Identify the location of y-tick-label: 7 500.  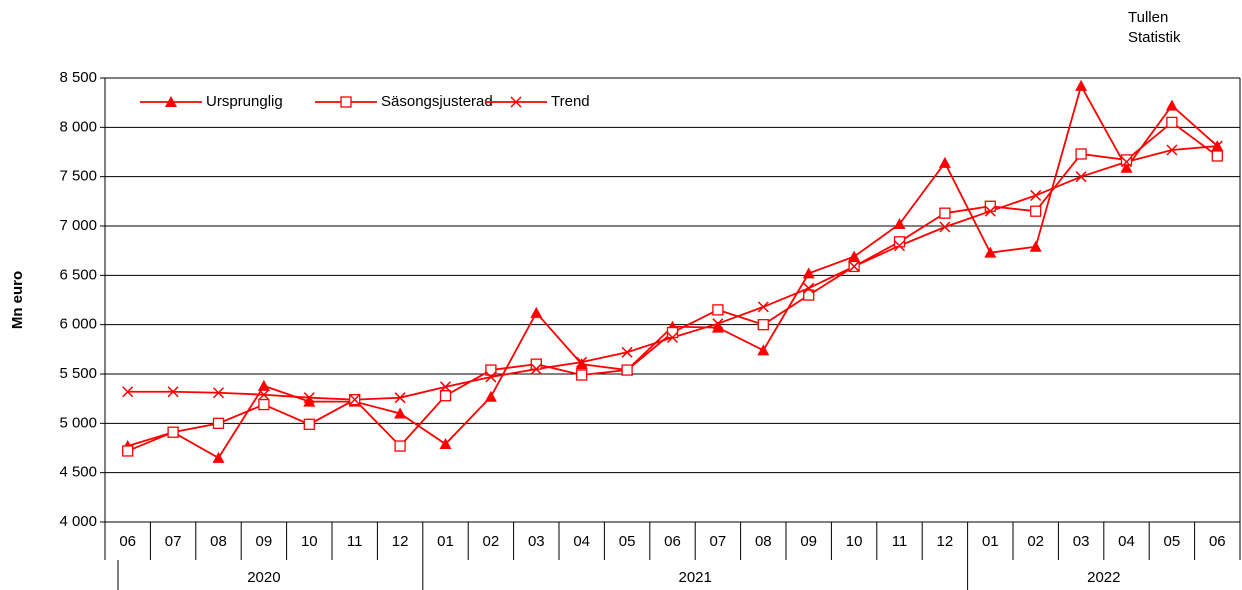
(78, 176).